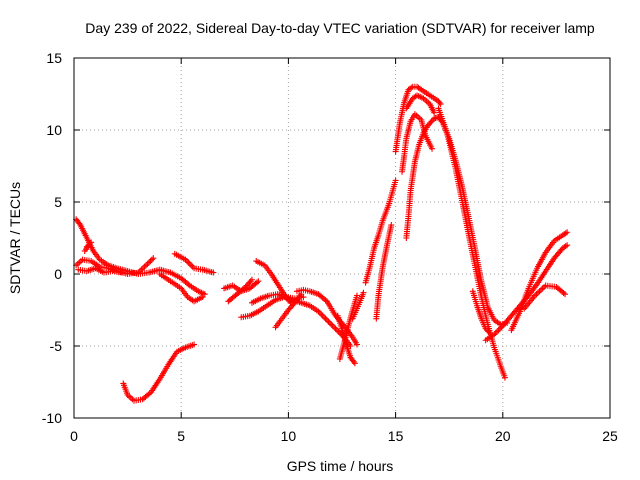  I want to click on series-arc-x, so click(471, 243).